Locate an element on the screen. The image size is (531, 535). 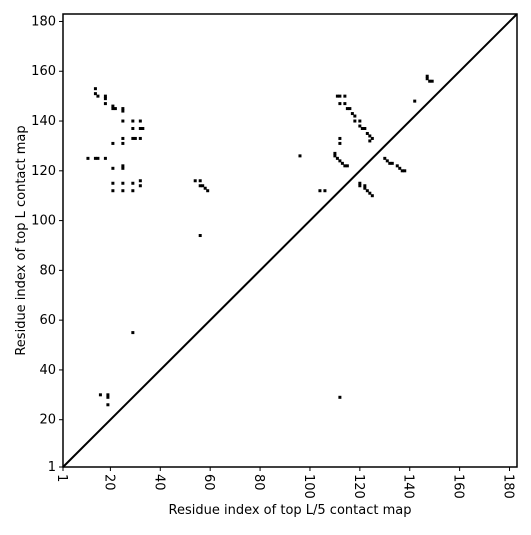
x-tick-label: 60 is located at coordinates (208, 482).